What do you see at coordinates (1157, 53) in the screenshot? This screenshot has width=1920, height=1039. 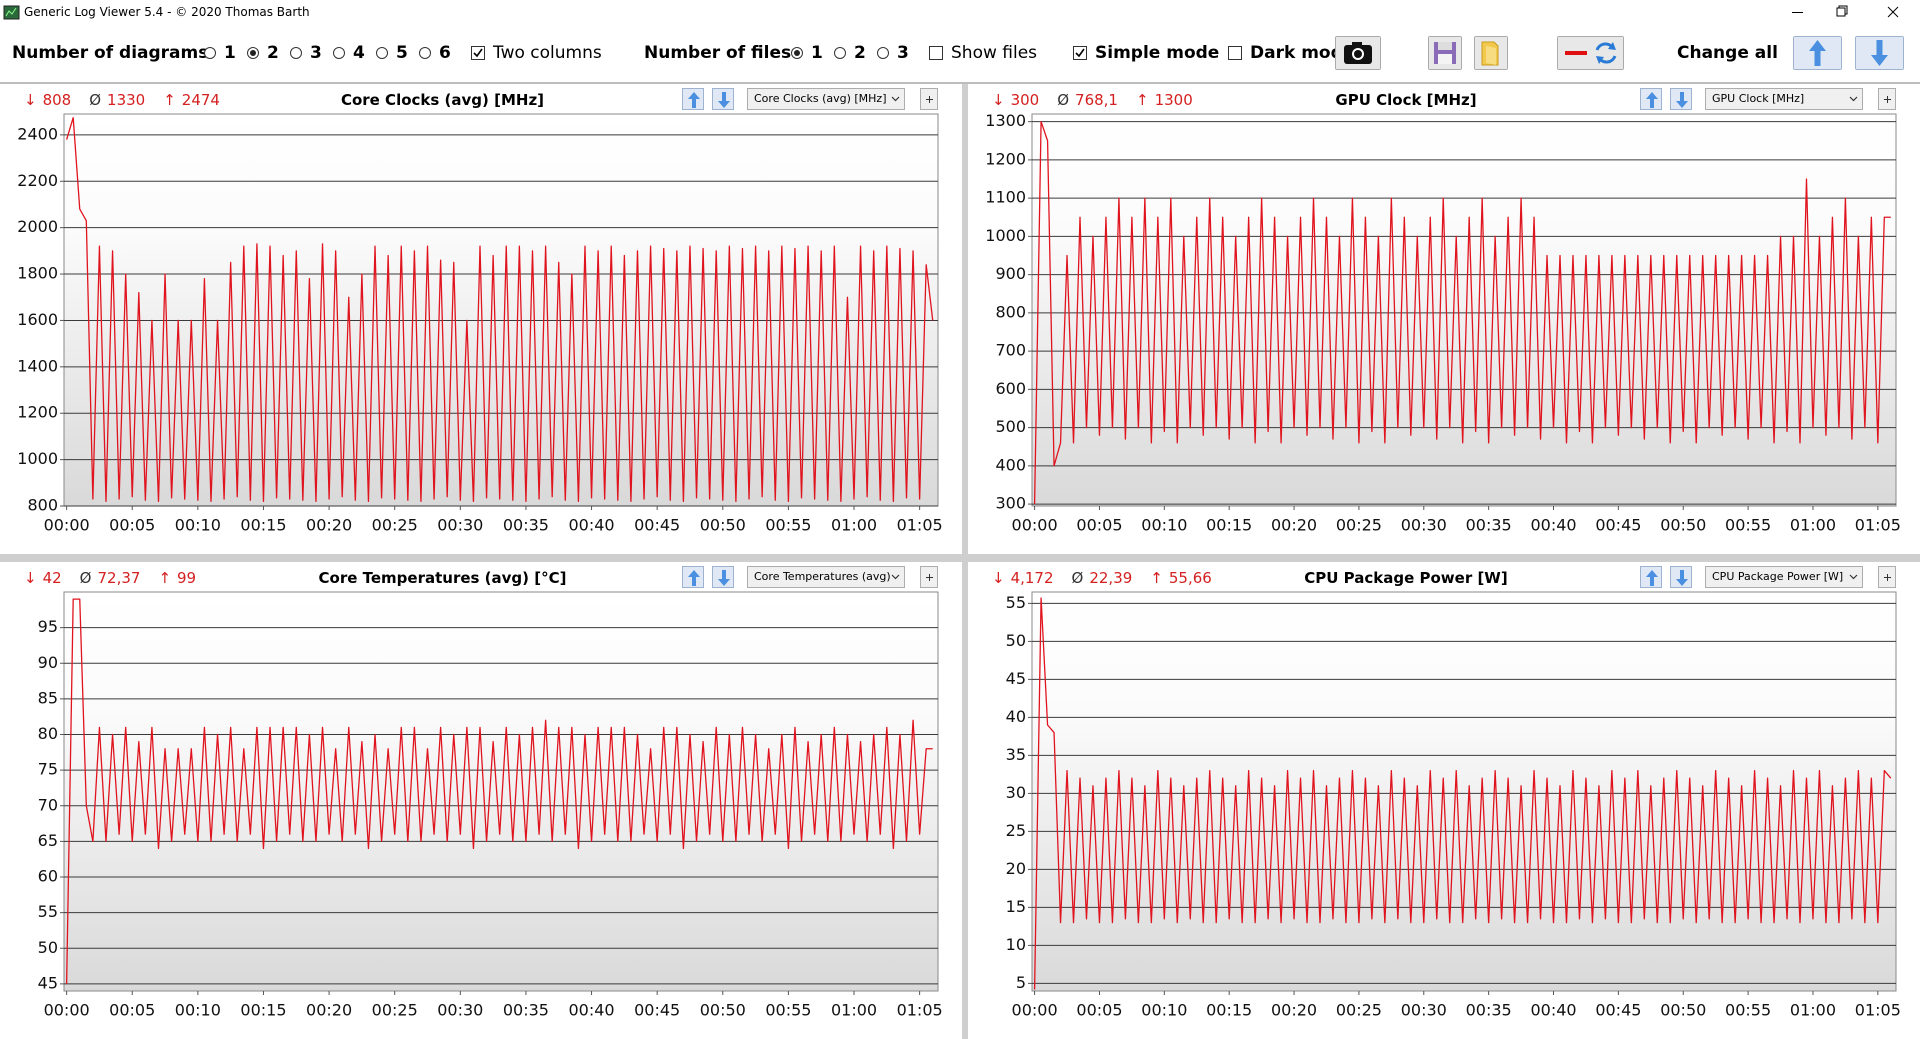 I see `checkbox-label: Simple mode` at bounding box center [1157, 53].